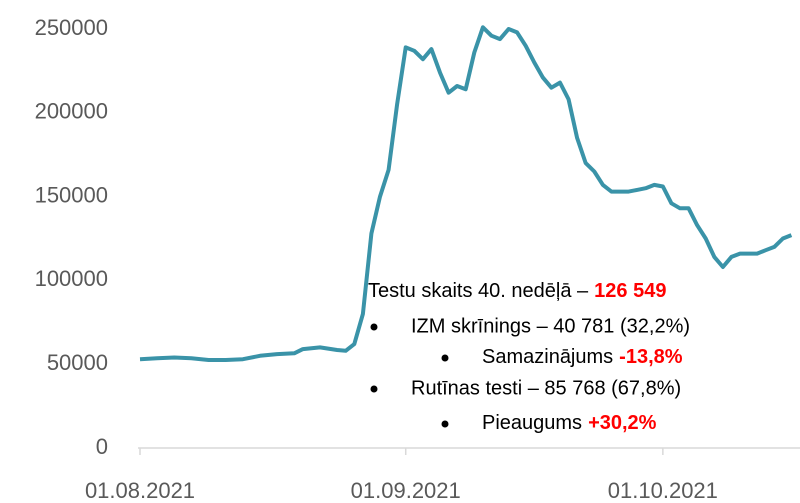  I want to click on annotation-sub: Pieaugums +30,2%, so click(569, 423).